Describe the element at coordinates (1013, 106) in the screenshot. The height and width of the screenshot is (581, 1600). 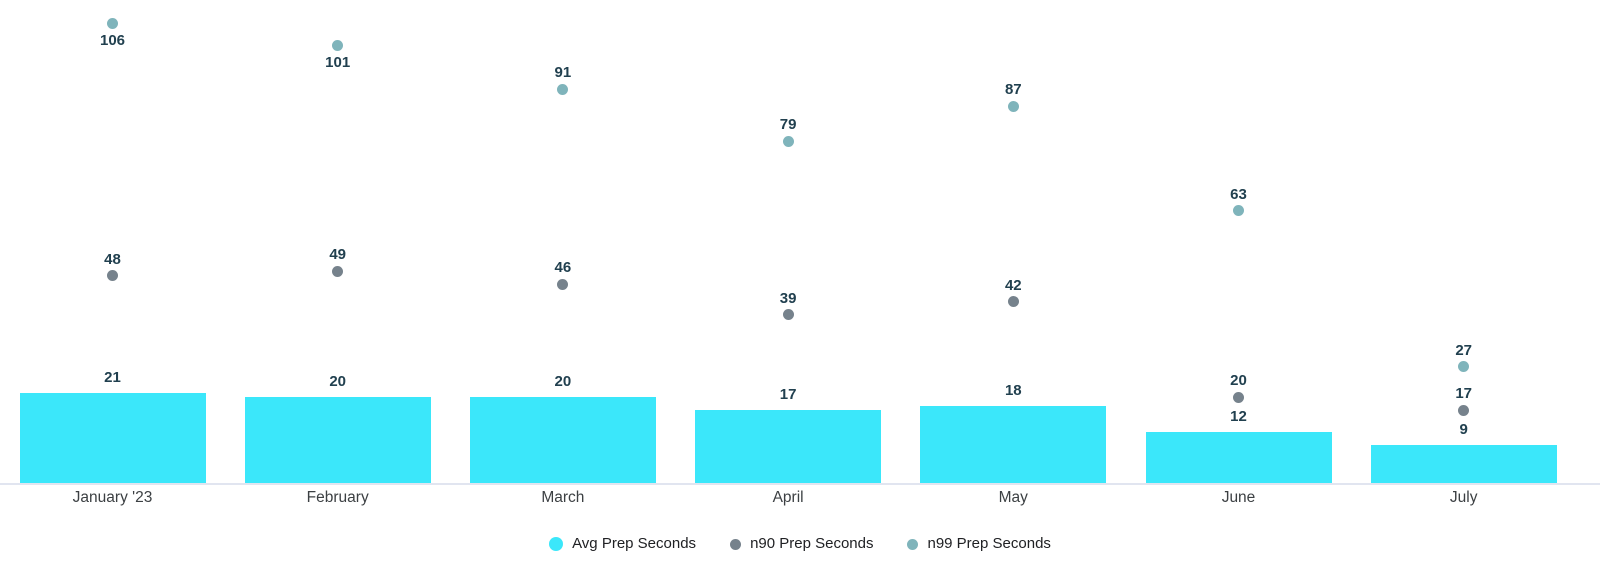
I see `n99-dot-may` at that location.